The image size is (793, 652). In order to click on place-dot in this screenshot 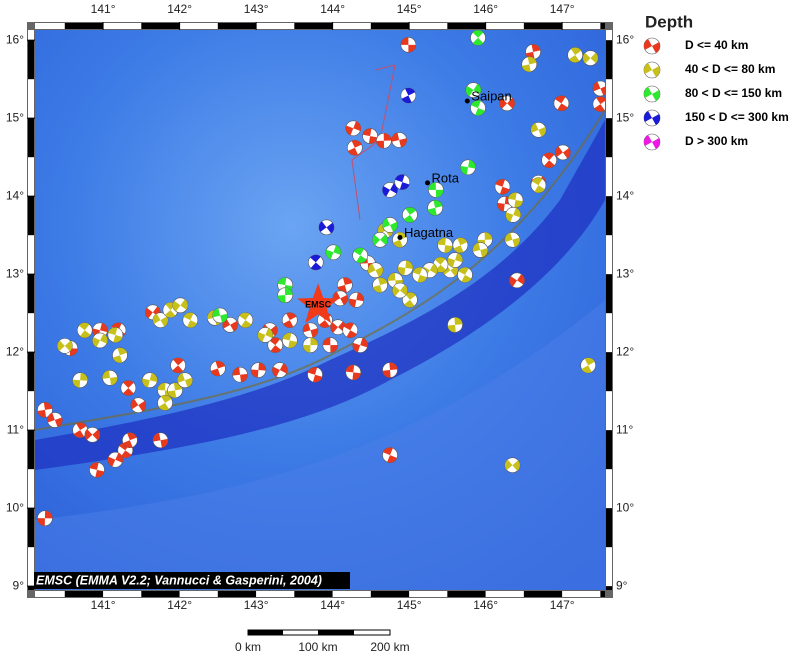, I will do `click(400, 237)`.